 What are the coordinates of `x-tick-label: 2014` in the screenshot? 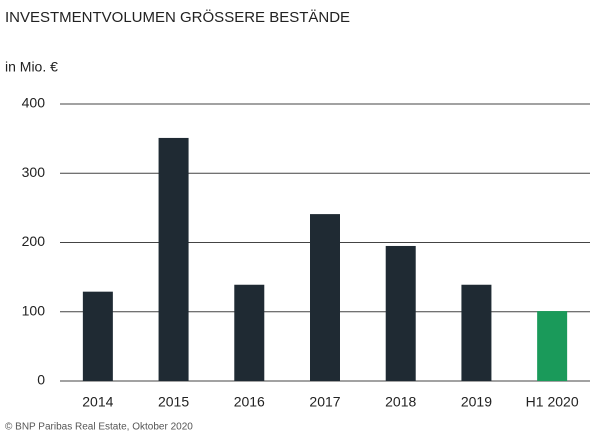 It's located at (97, 402).